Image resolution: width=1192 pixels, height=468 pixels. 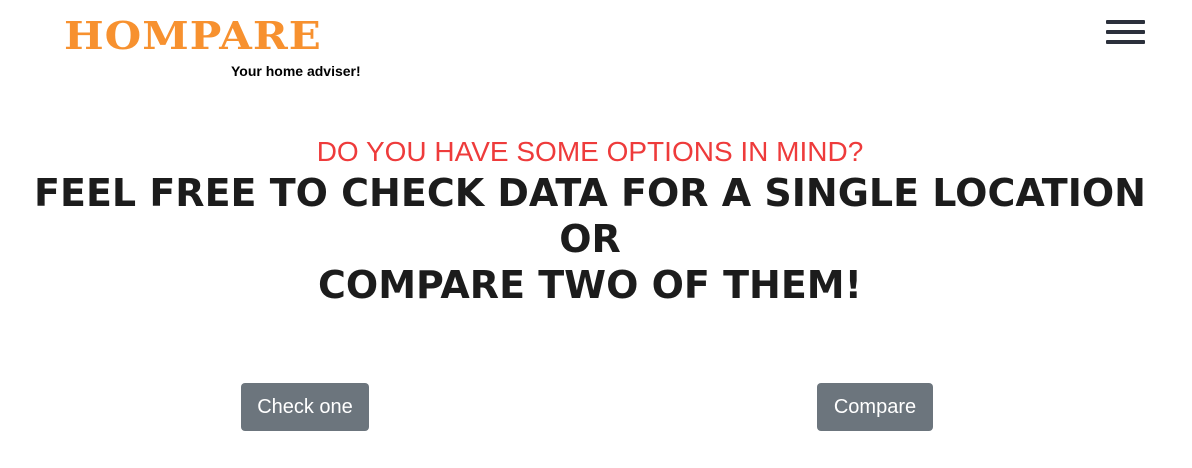 What do you see at coordinates (875, 407) in the screenshot?
I see `compare-button: Compare` at bounding box center [875, 407].